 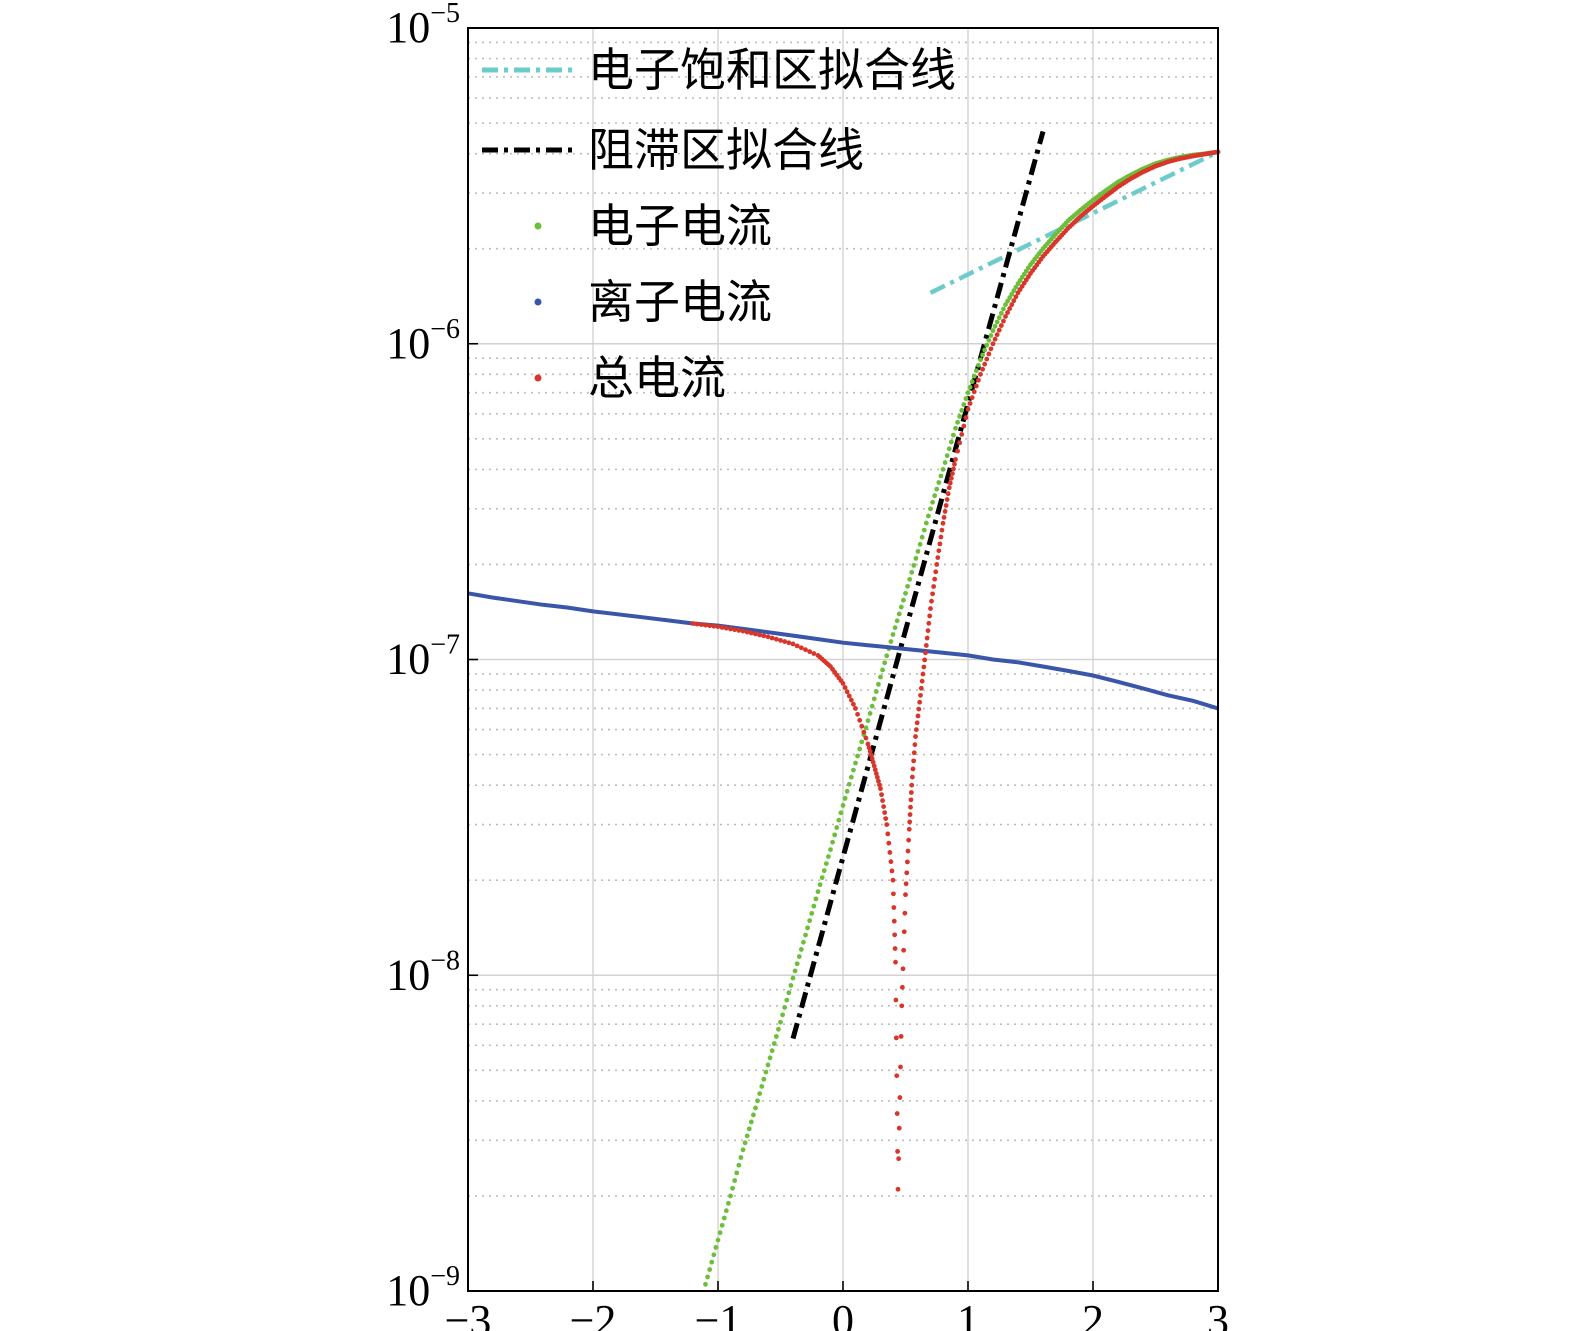 I want to click on legend-label: 电子电流, so click(x=680, y=226).